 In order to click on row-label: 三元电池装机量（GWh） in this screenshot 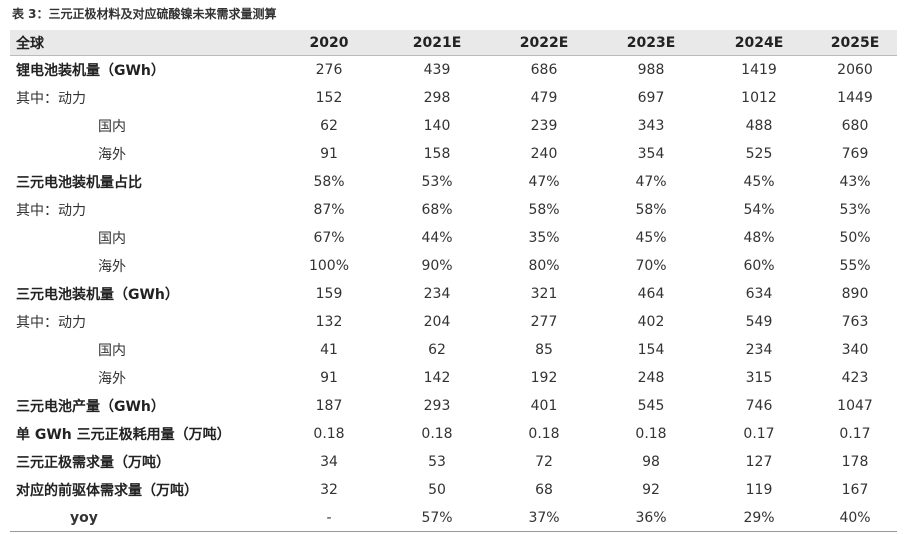, I will do `click(97, 295)`.